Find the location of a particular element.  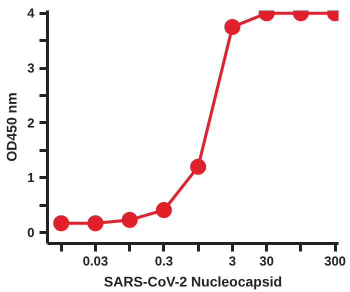

x-tick-label: 3 is located at coordinates (232, 261).